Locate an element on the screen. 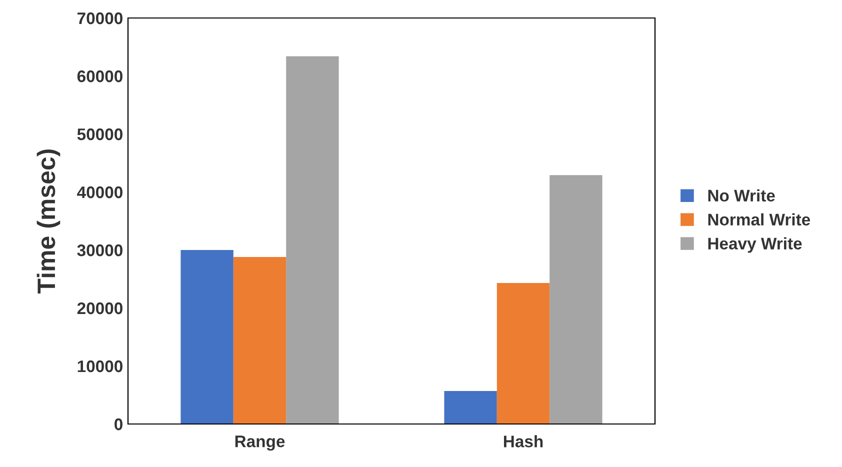 The image size is (842, 467). legend-label: Normal Write is located at coordinates (759, 219).